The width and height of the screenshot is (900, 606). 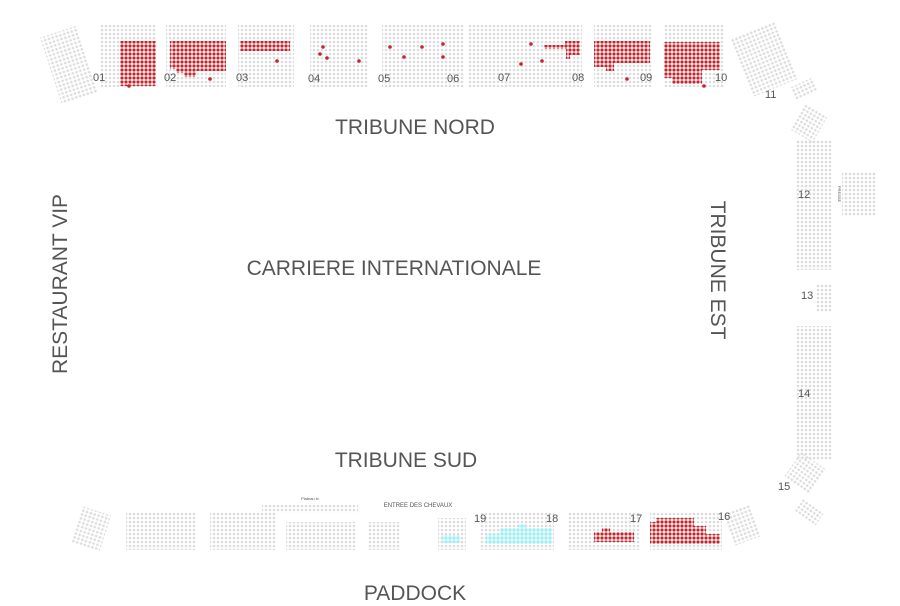 What do you see at coordinates (804, 394) in the screenshot?
I see `section-number: 14` at bounding box center [804, 394].